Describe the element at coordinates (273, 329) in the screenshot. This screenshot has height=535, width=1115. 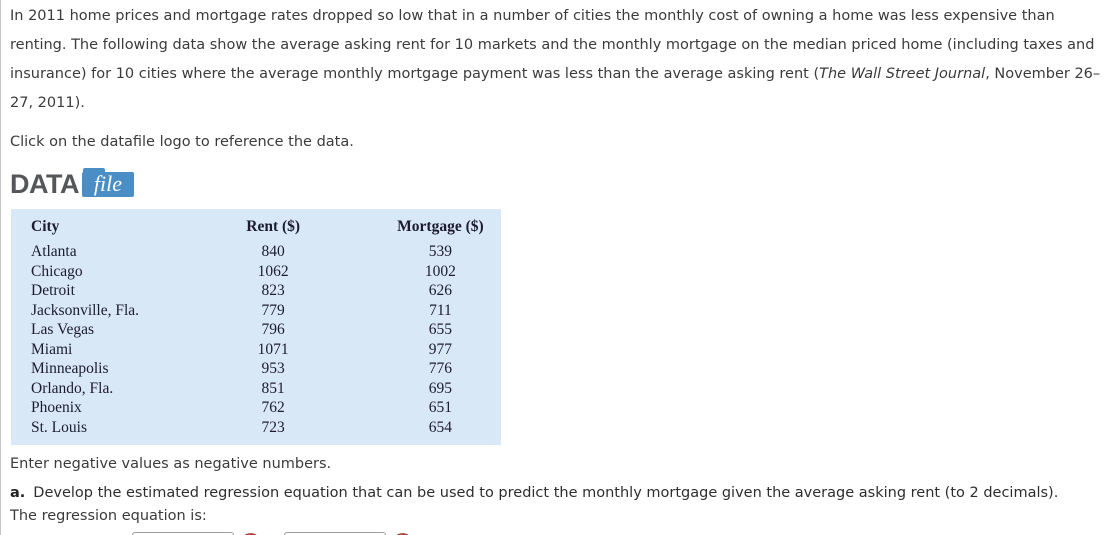
I see `cell-rent: 796` at that location.